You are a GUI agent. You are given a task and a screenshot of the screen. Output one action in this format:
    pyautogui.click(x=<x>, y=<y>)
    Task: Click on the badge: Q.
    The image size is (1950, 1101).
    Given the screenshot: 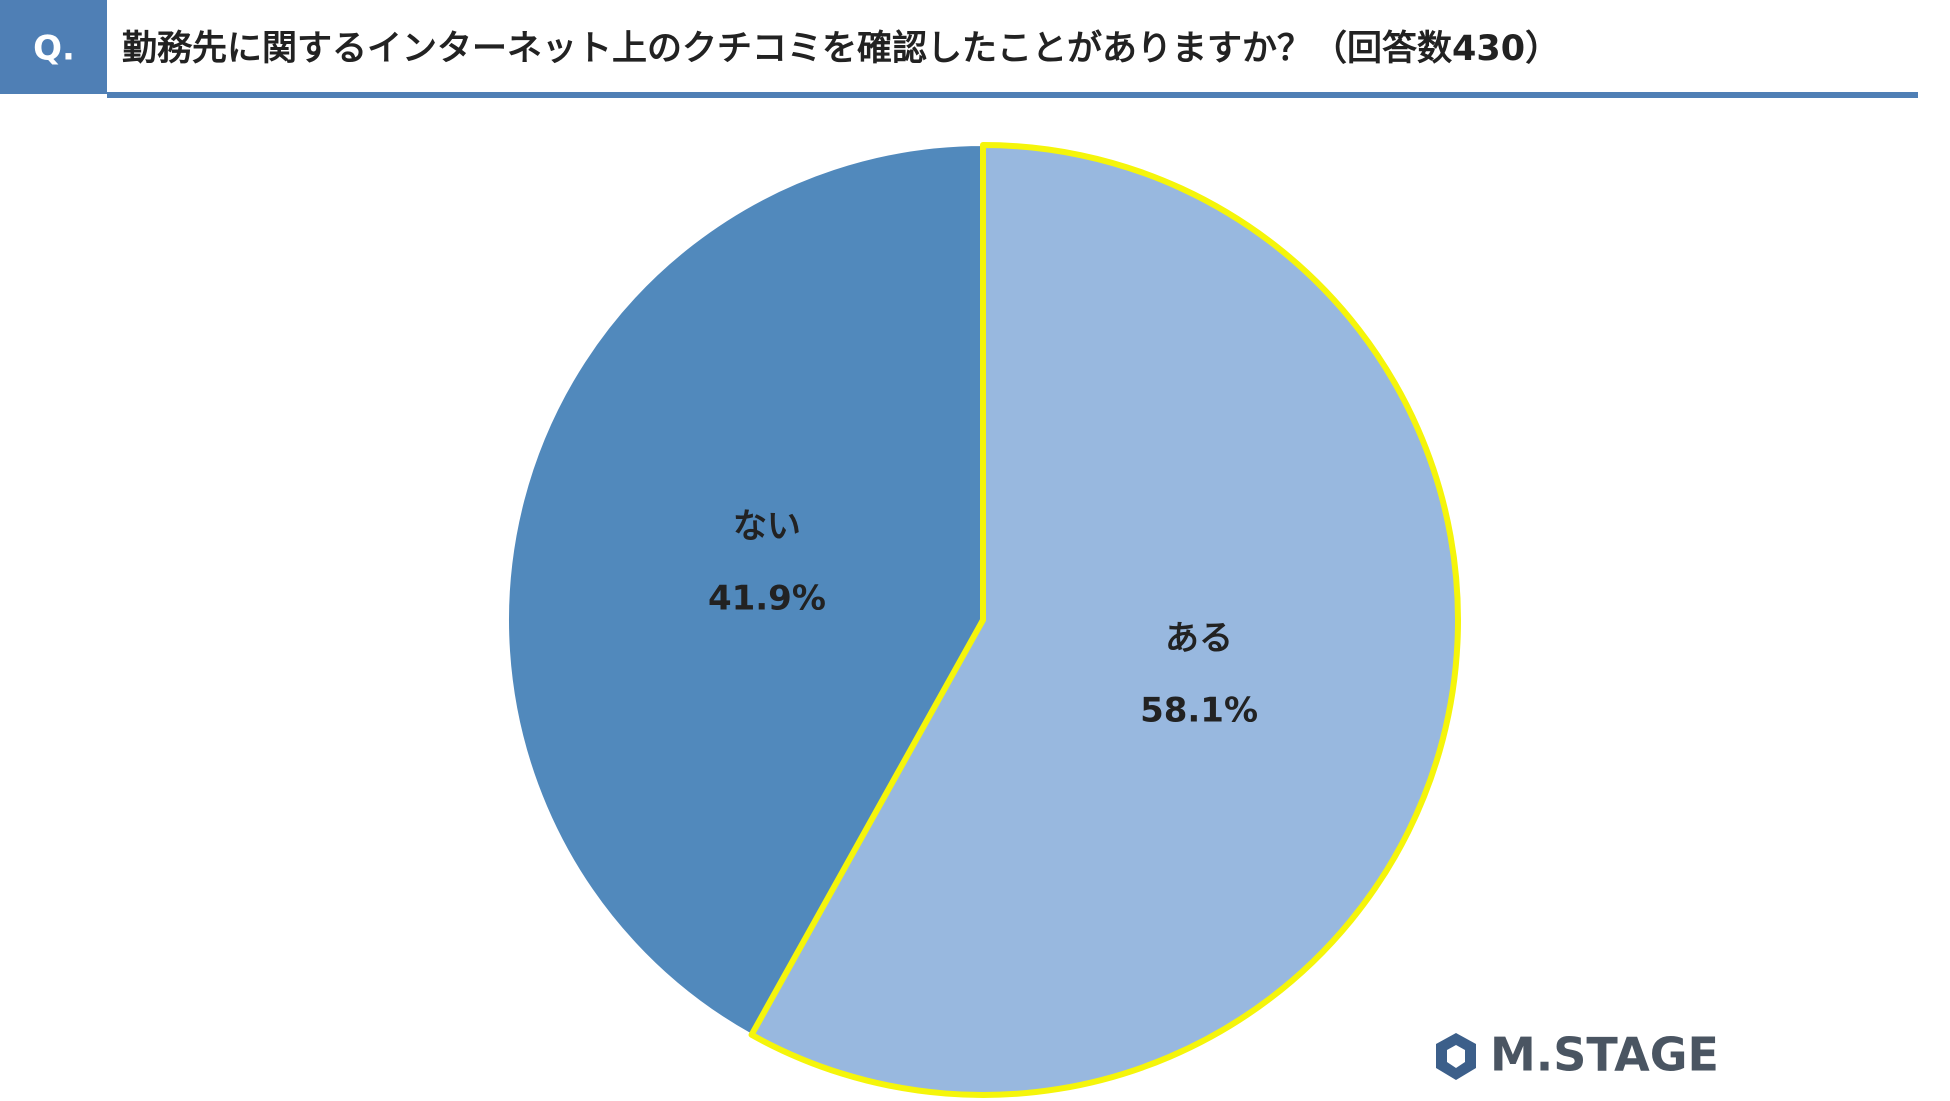 What is the action you would take?
    pyautogui.click(x=54, y=49)
    